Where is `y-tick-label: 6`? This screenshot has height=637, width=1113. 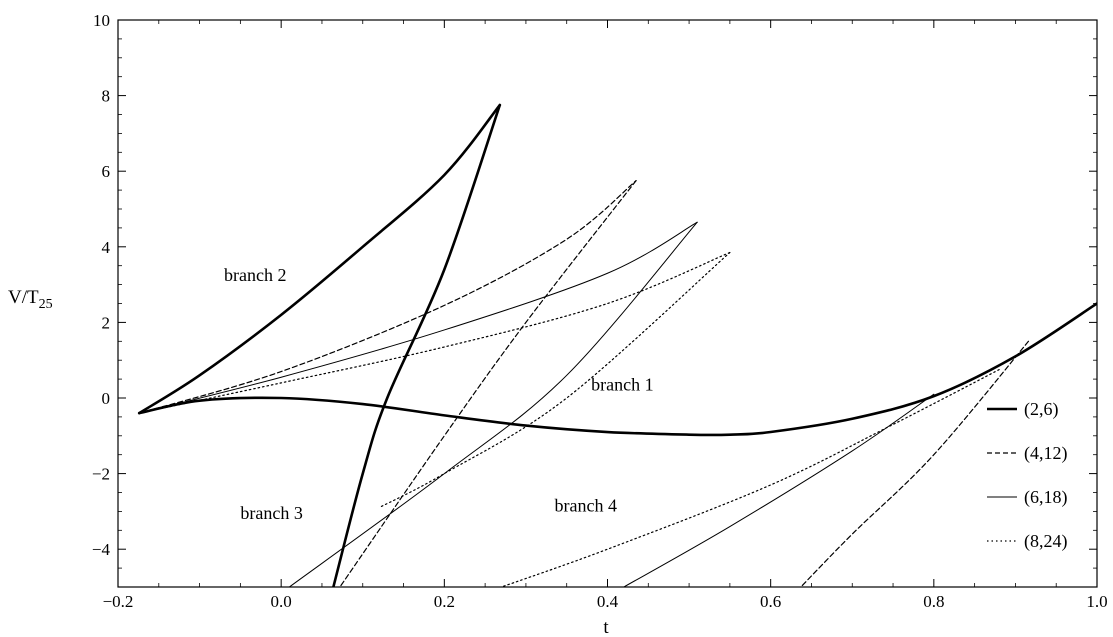 y-tick-label: 6 is located at coordinates (106, 171).